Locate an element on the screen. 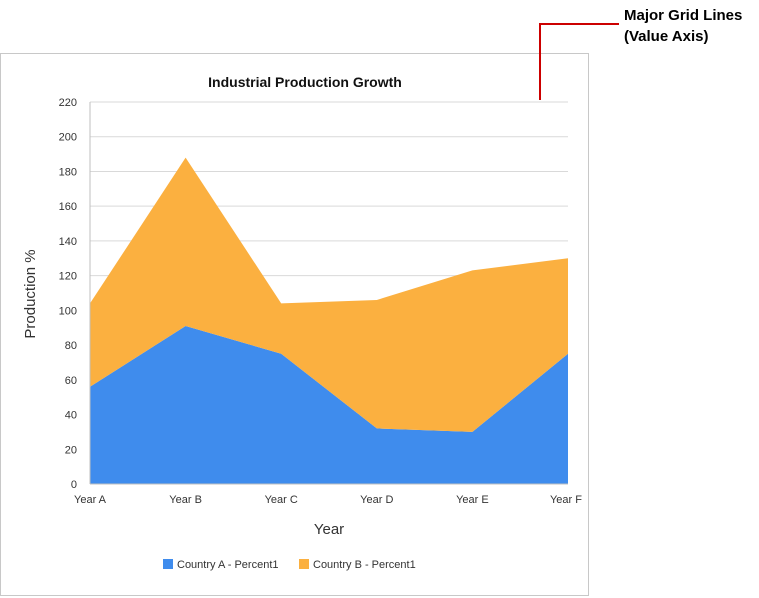 The height and width of the screenshot is (598, 759). callout-leader-line is located at coordinates (579, 61).